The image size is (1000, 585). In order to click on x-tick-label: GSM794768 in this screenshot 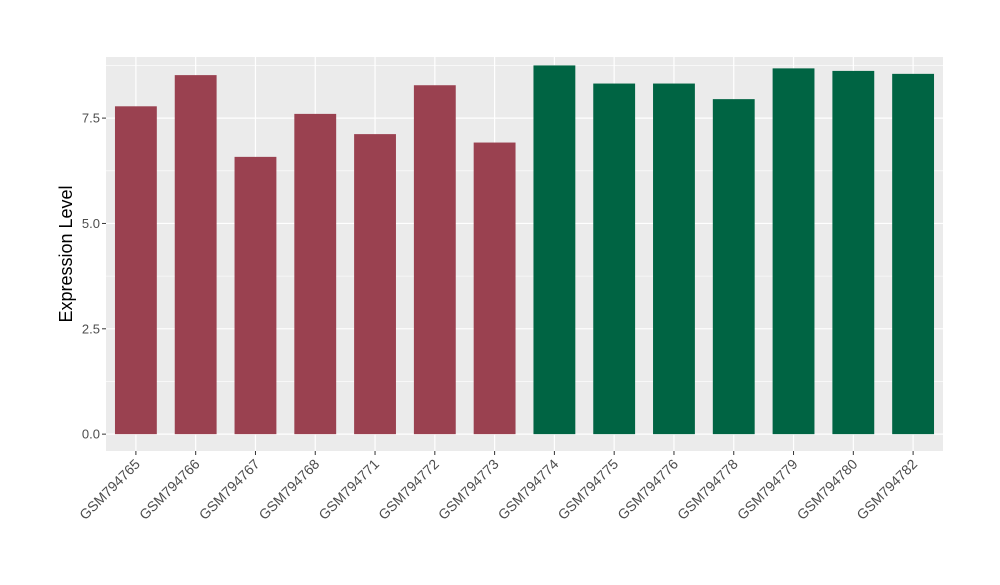, I will do `click(288, 489)`.